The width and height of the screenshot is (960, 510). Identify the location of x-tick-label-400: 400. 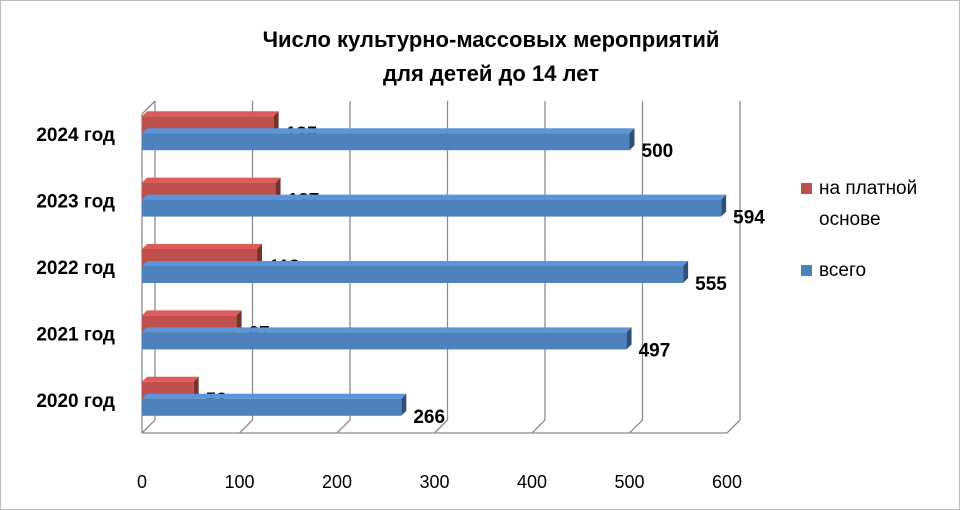
(532, 482).